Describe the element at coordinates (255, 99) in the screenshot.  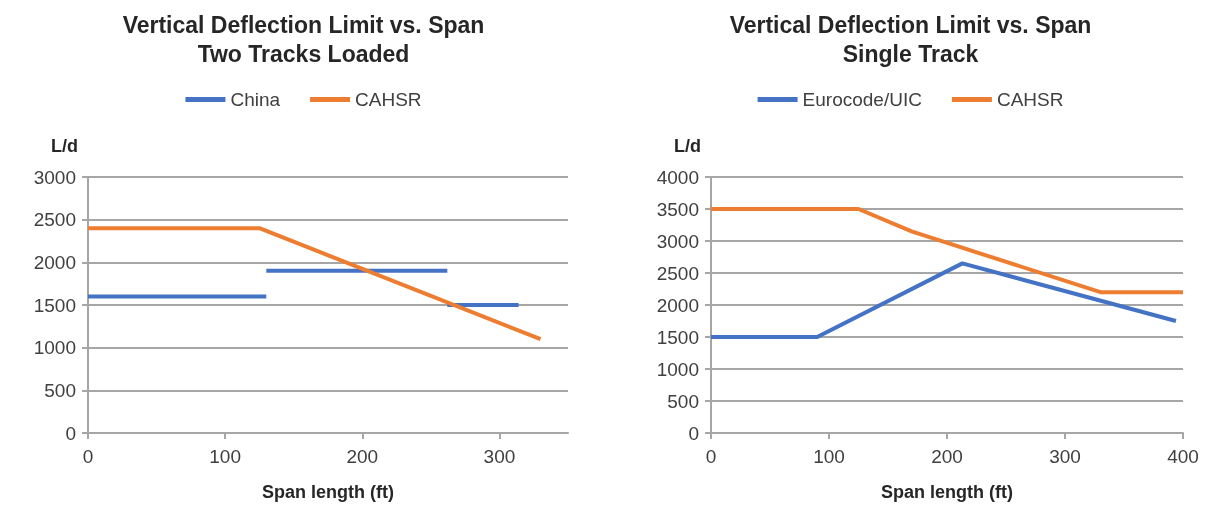
I see `legend-label: China` at that location.